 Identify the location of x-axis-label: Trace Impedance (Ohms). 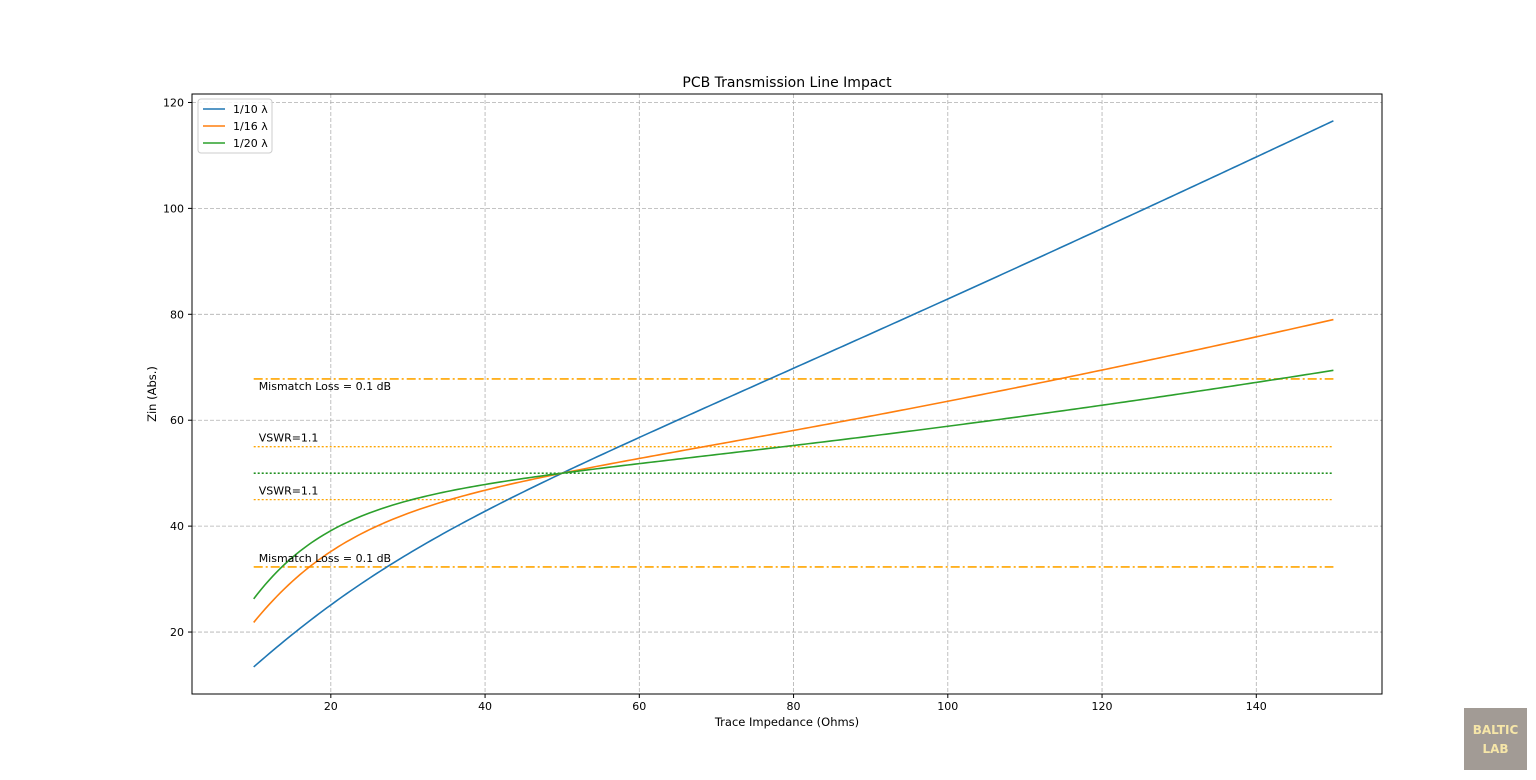
(786, 722).